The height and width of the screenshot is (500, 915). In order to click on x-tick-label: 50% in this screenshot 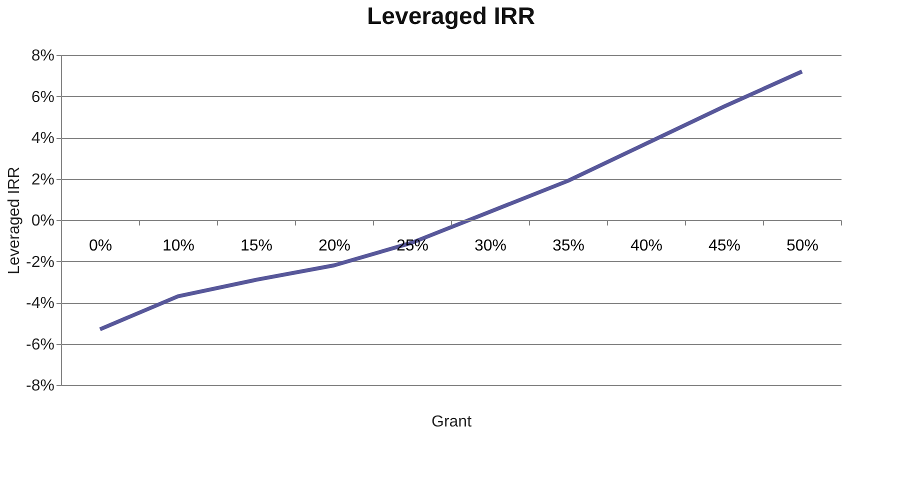, I will do `click(802, 246)`.